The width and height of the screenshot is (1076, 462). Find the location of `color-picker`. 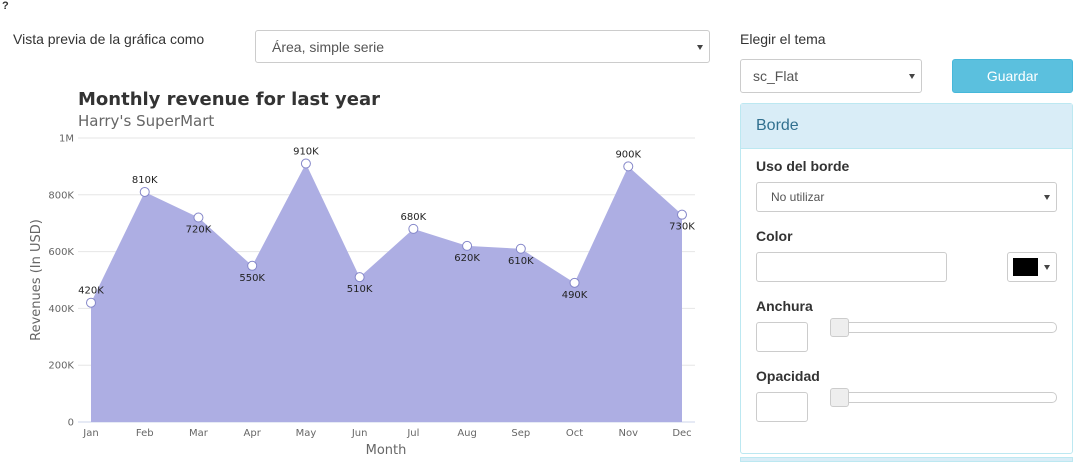

color-picker is located at coordinates (1032, 267).